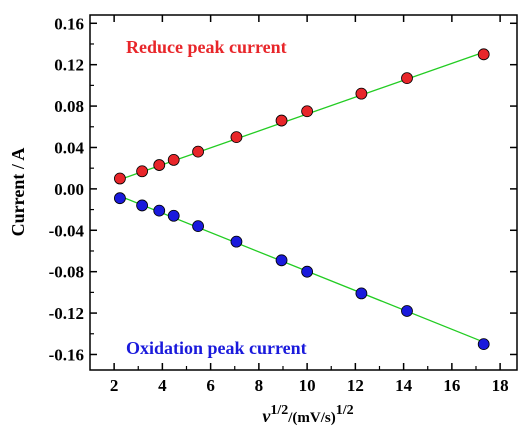  What do you see at coordinates (307, 385) in the screenshot?
I see `x-tick-label: 10` at bounding box center [307, 385].